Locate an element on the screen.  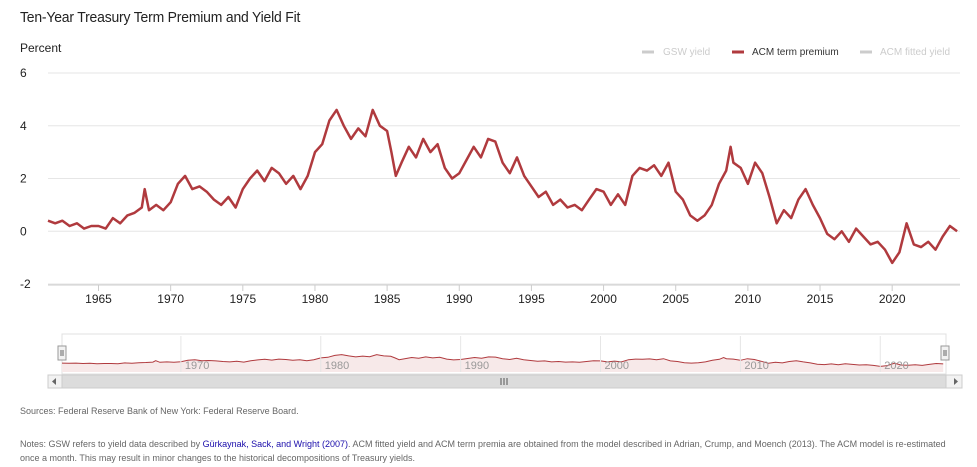
navigator-series-area is located at coordinates (503, 363).